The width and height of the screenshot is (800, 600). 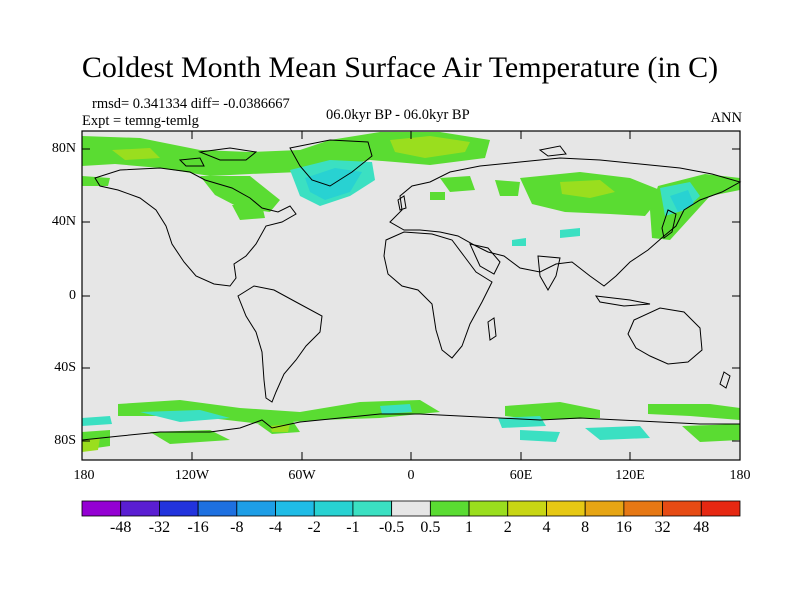 I want to click on colorbar-label: 16, so click(x=623, y=527).